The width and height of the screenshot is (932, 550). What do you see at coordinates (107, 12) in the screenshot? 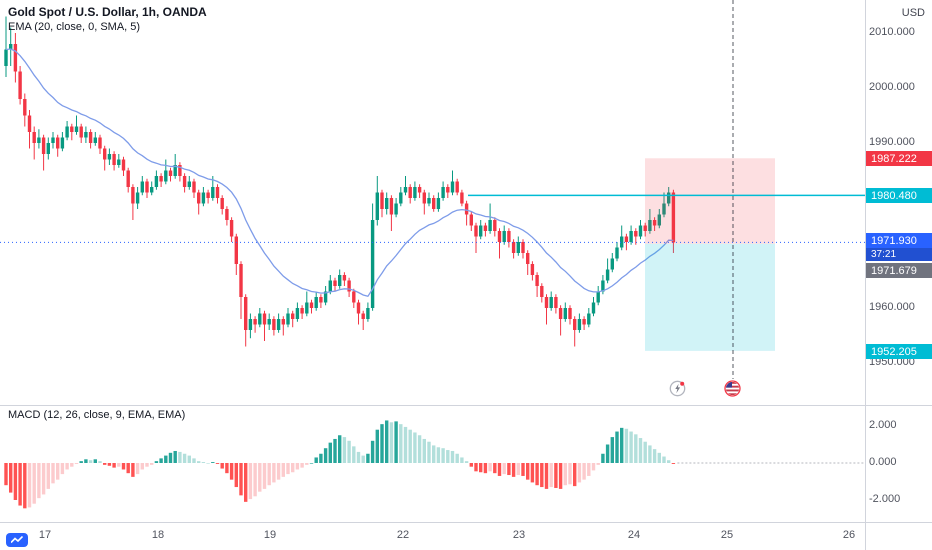
I see `symbol-legend: Gold Spot / U.S. Dollar, 1h, OANDA` at bounding box center [107, 12].